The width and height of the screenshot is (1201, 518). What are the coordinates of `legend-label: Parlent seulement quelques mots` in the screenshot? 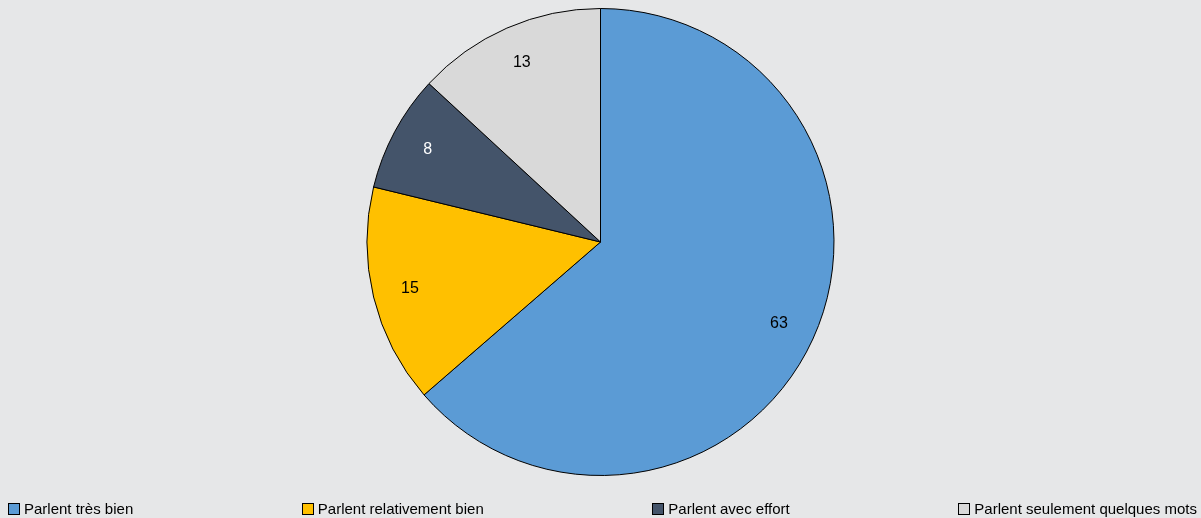 It's located at (1085, 508).